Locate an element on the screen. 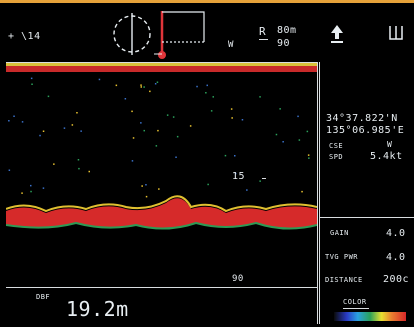 The image size is (414, 327). distance-value: 200c is located at coordinates (396, 279).